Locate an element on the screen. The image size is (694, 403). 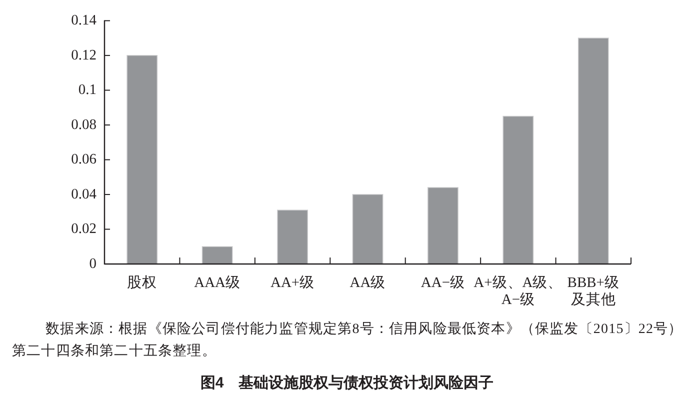
y-tick-label: 0.04 is located at coordinates (84, 194).